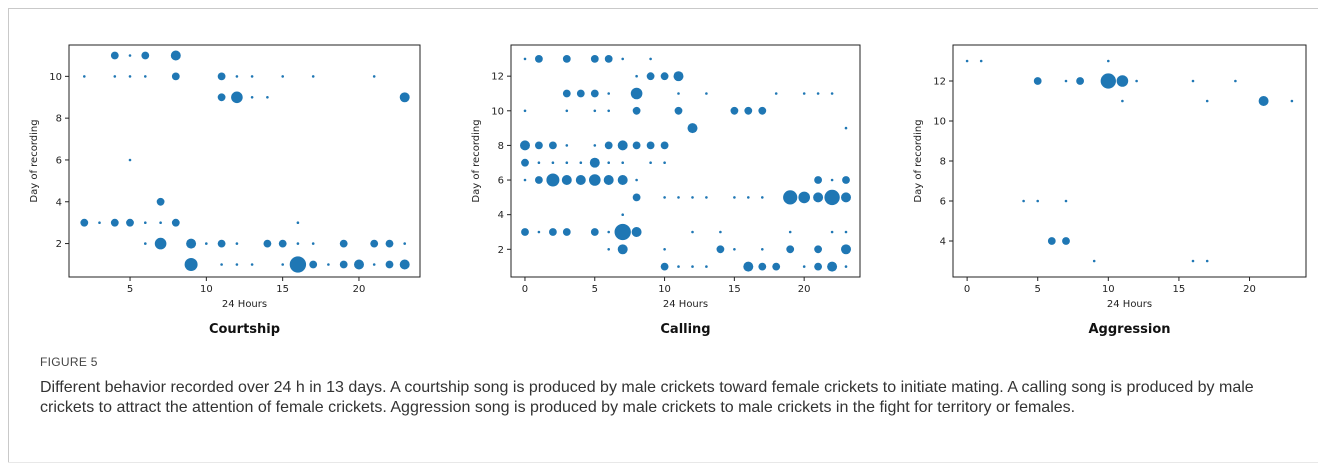  I want to click on courtship-x-tick-label: 10, so click(206, 289).